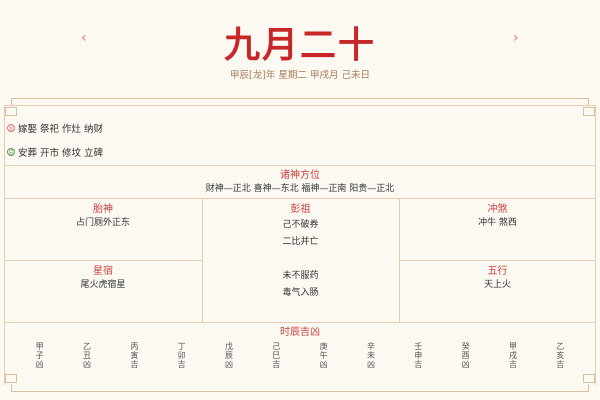 The image size is (600, 400). Describe the element at coordinates (87, 355) in the screenshot. I see `hour-item: 乙丑凶` at that location.